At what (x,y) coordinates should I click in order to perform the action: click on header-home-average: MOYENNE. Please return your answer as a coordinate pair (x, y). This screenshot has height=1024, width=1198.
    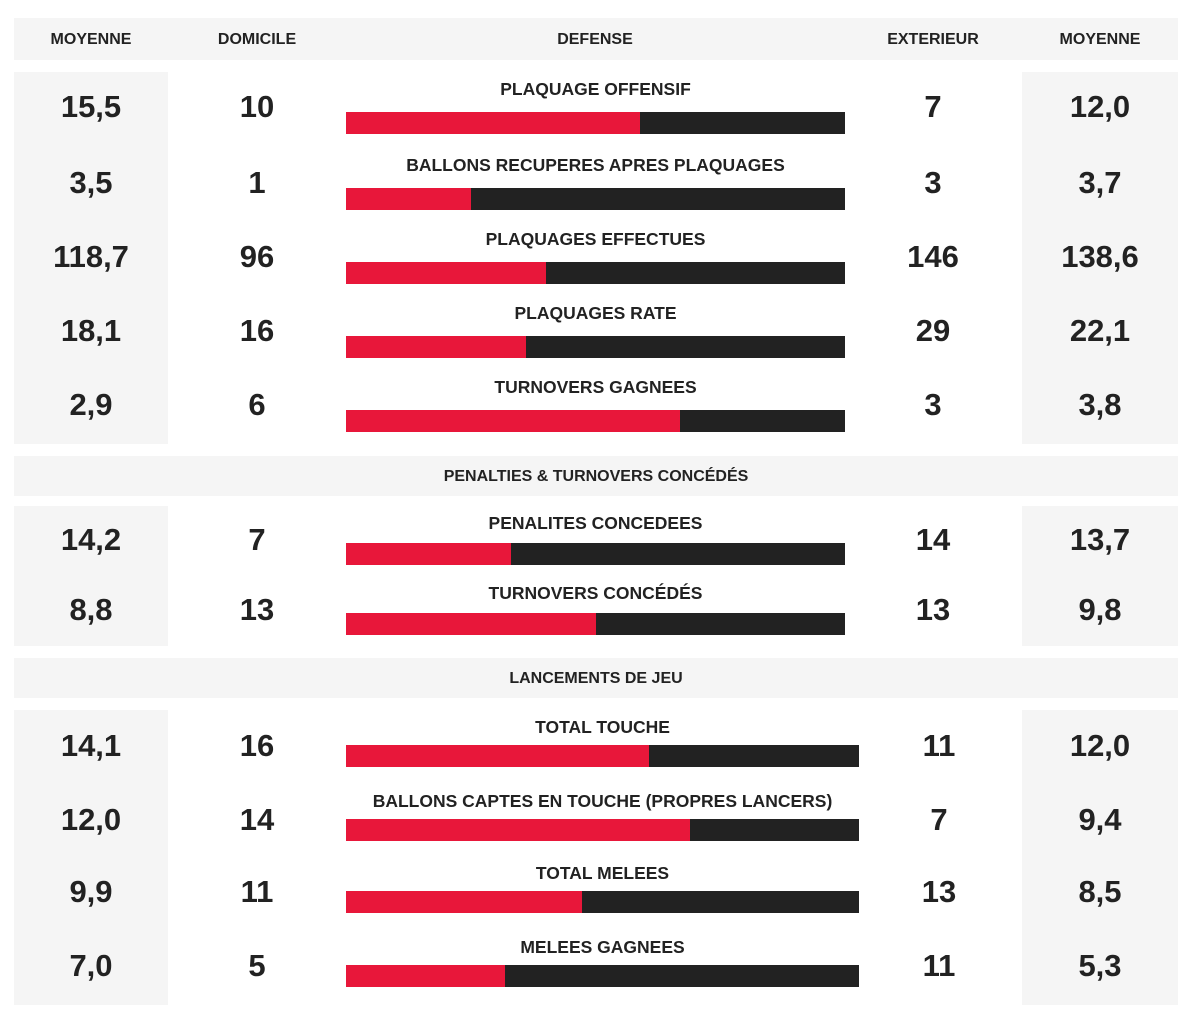
    Looking at the image, I should click on (91, 39).